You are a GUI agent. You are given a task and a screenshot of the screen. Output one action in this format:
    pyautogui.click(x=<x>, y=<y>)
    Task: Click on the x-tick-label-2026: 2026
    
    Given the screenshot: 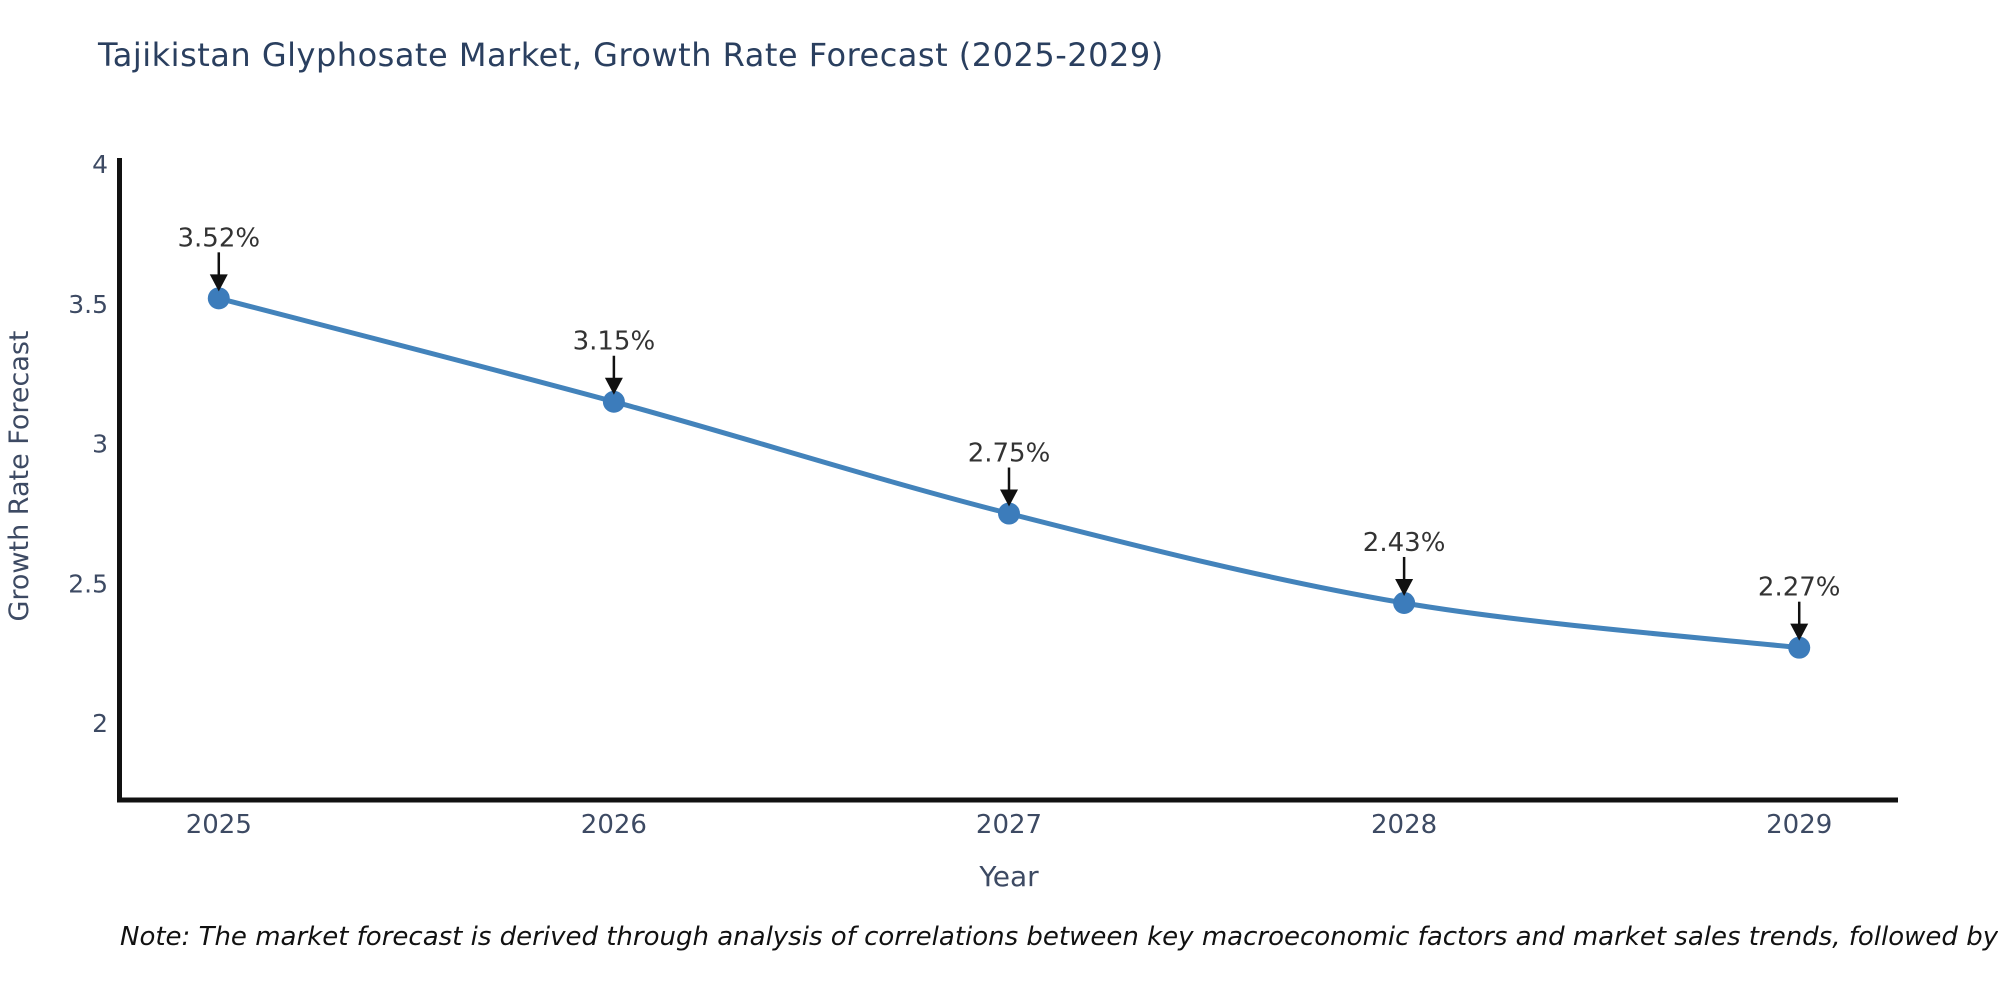 What is the action you would take?
    pyautogui.click(x=614, y=825)
    